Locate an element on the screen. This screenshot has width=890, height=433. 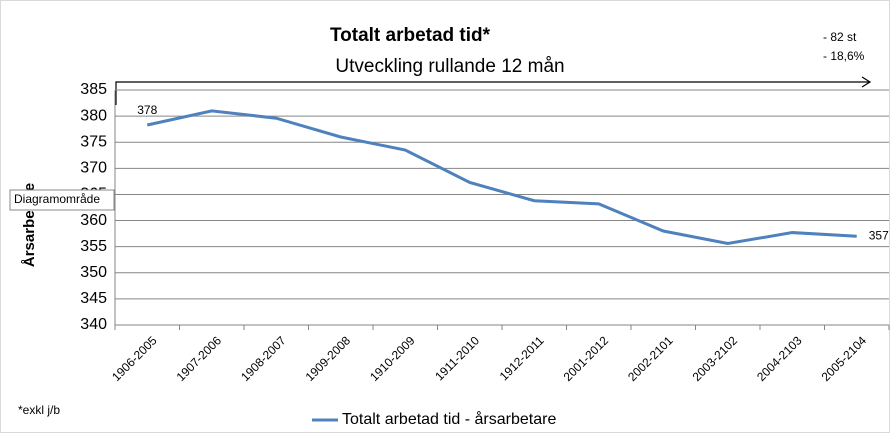
chart-title: Totalt arbetad tid* is located at coordinates (410, 35).